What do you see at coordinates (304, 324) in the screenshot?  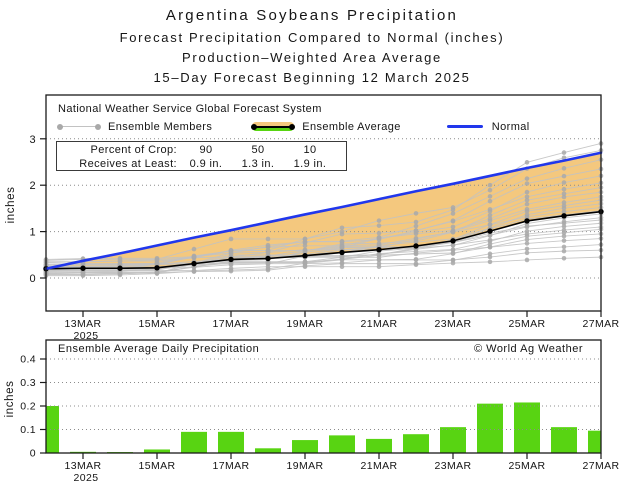 I see `x-tick-label: 19MAR` at bounding box center [304, 324].